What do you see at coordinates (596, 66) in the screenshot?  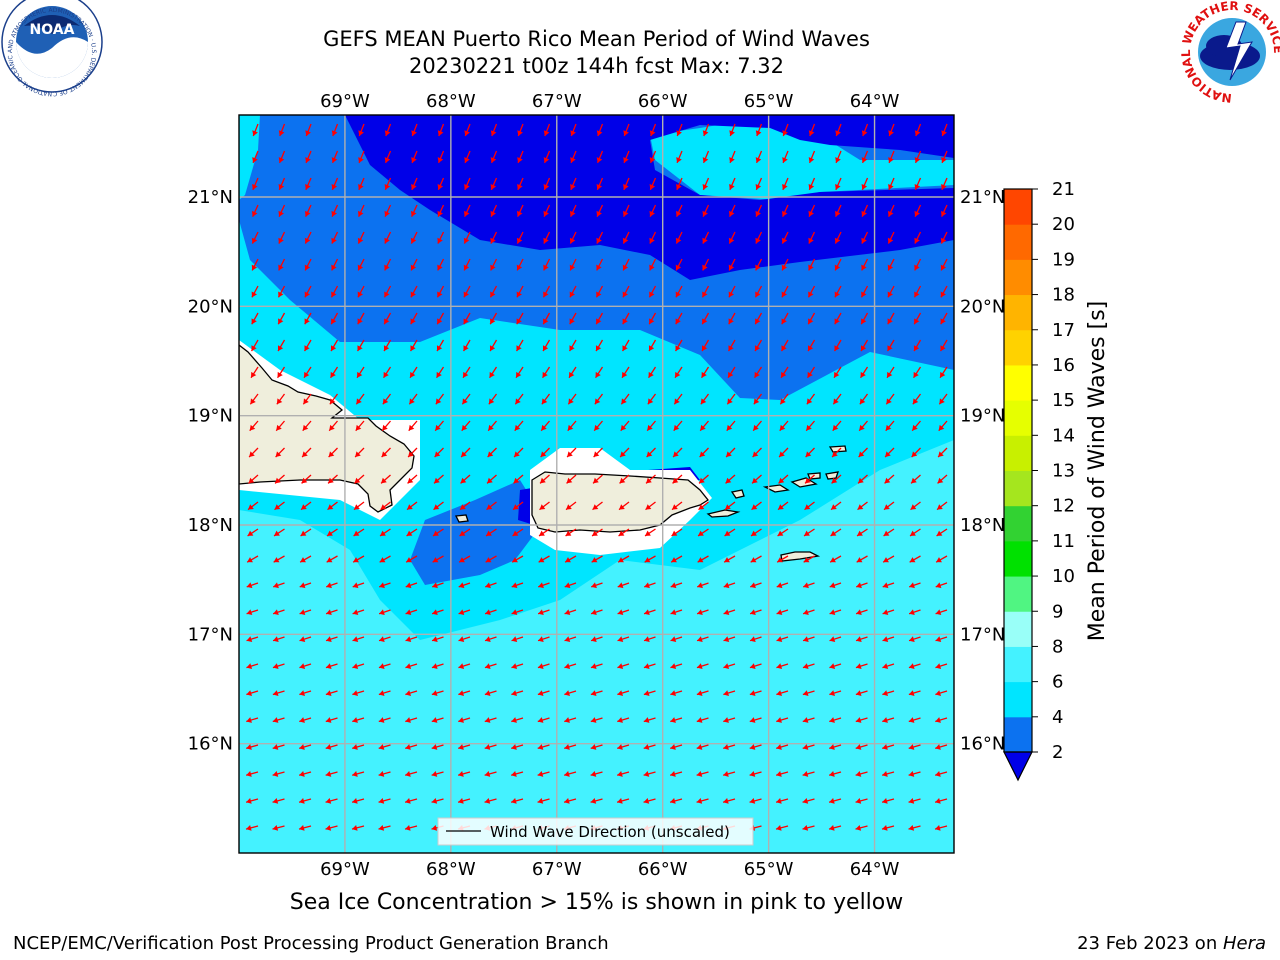 I see `chart-subtitle: 20230221 t00z 144h fcst Max: 7.32` at bounding box center [596, 66].